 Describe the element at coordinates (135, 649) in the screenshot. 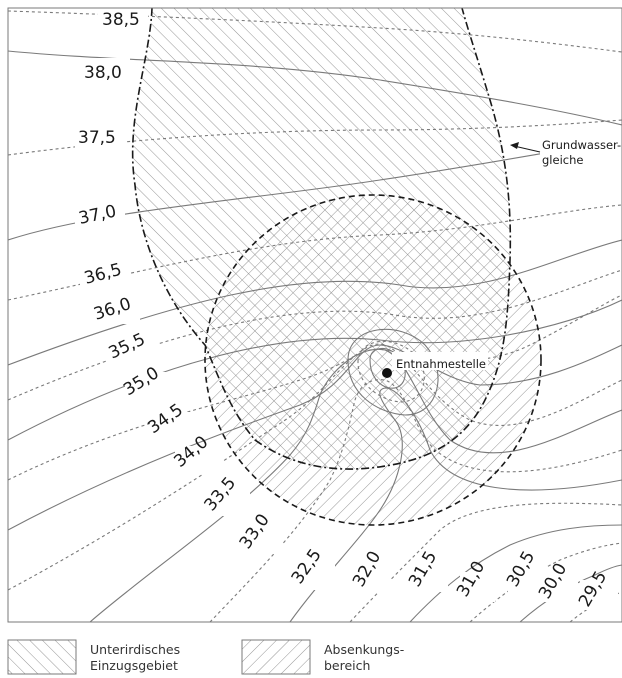

I see `legend-catchment-line1: Unterirdisches` at that location.